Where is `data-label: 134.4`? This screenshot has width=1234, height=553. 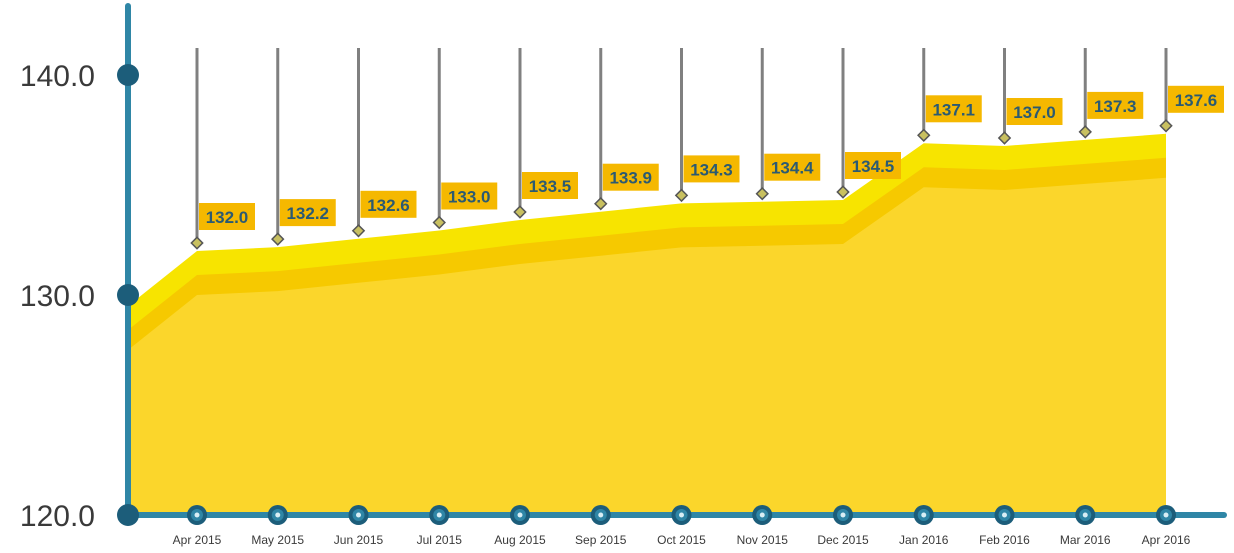
data-label: 134.4 is located at coordinates (792, 168).